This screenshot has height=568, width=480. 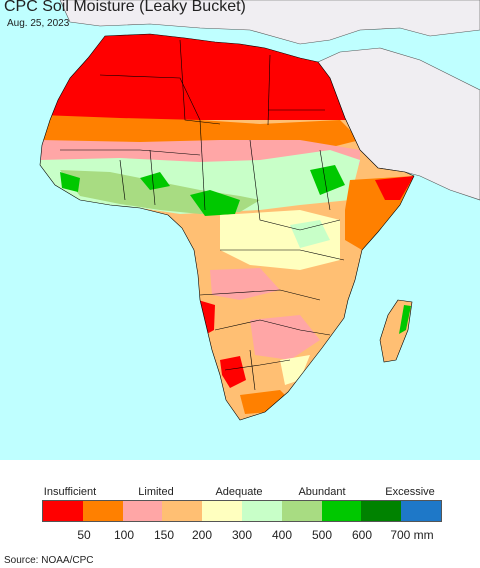 I want to click on legend-category-limited: Limited, so click(x=156, y=492).